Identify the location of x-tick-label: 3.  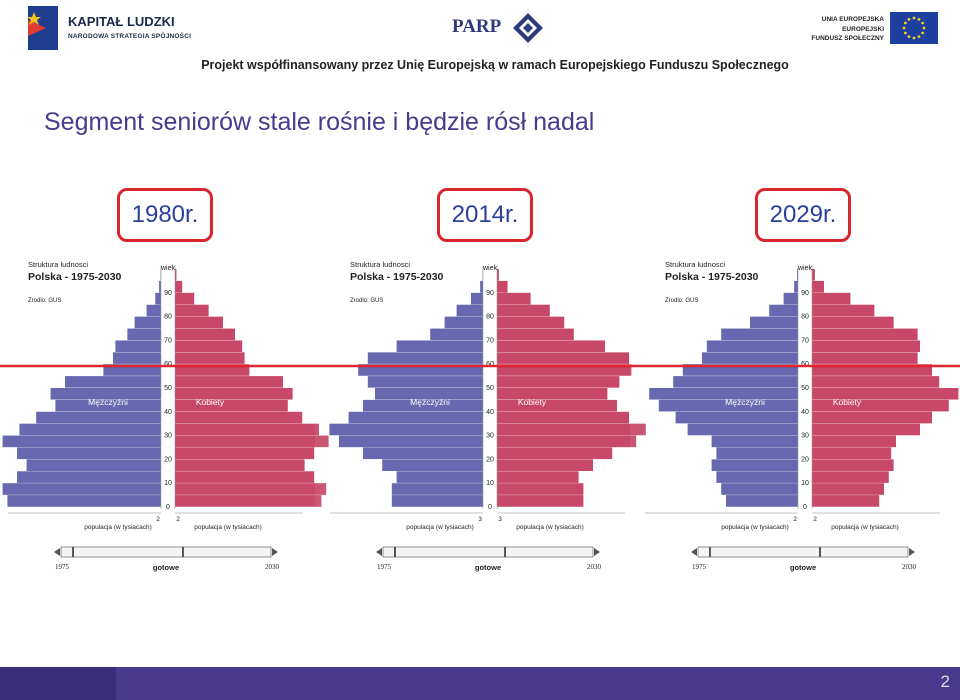
(500, 519).